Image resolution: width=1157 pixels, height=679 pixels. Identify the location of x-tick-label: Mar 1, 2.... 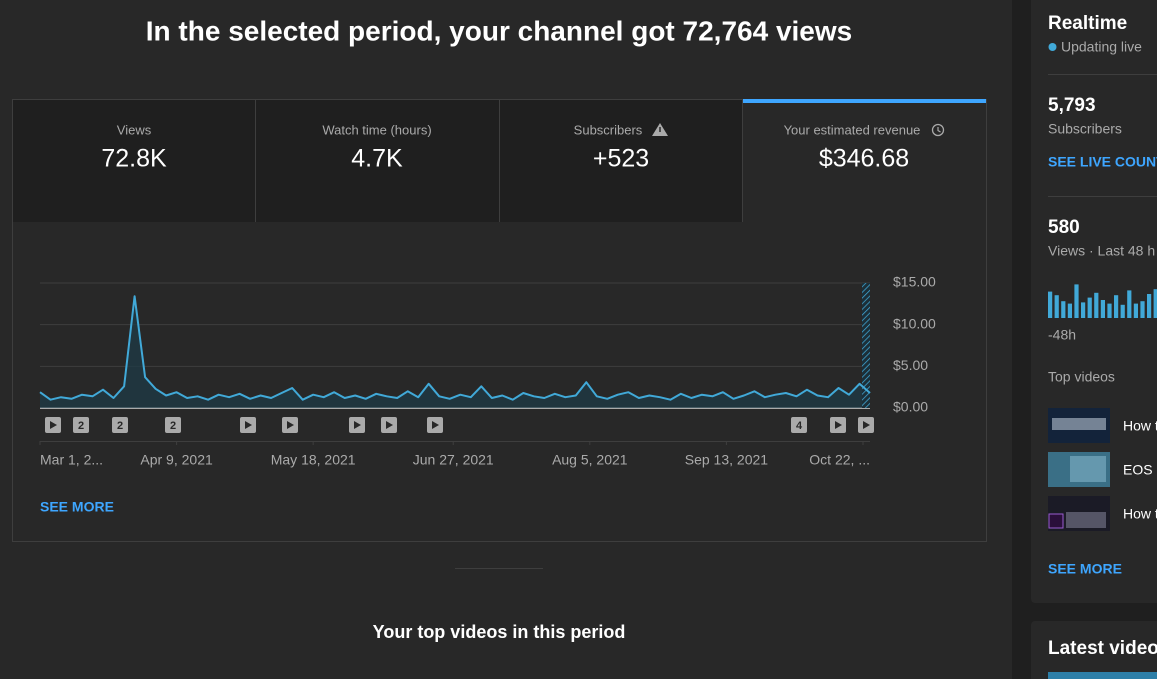
(71, 460).